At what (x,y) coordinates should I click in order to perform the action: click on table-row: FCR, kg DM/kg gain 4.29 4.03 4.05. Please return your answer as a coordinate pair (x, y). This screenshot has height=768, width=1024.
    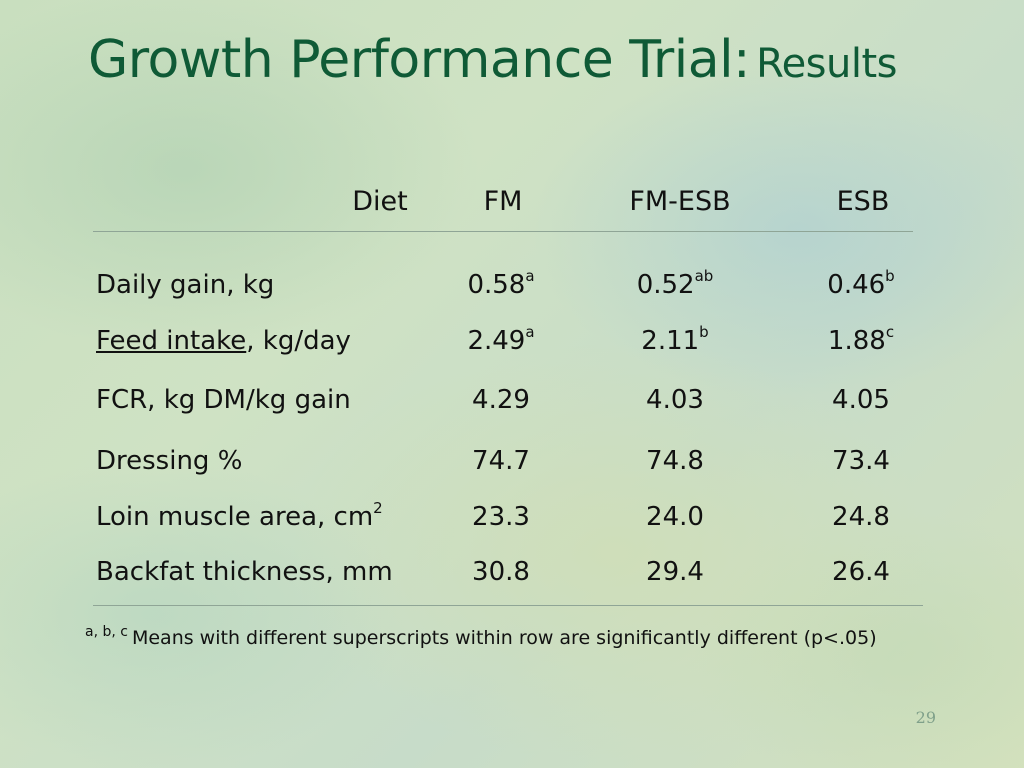
    Looking at the image, I should click on (512, 405).